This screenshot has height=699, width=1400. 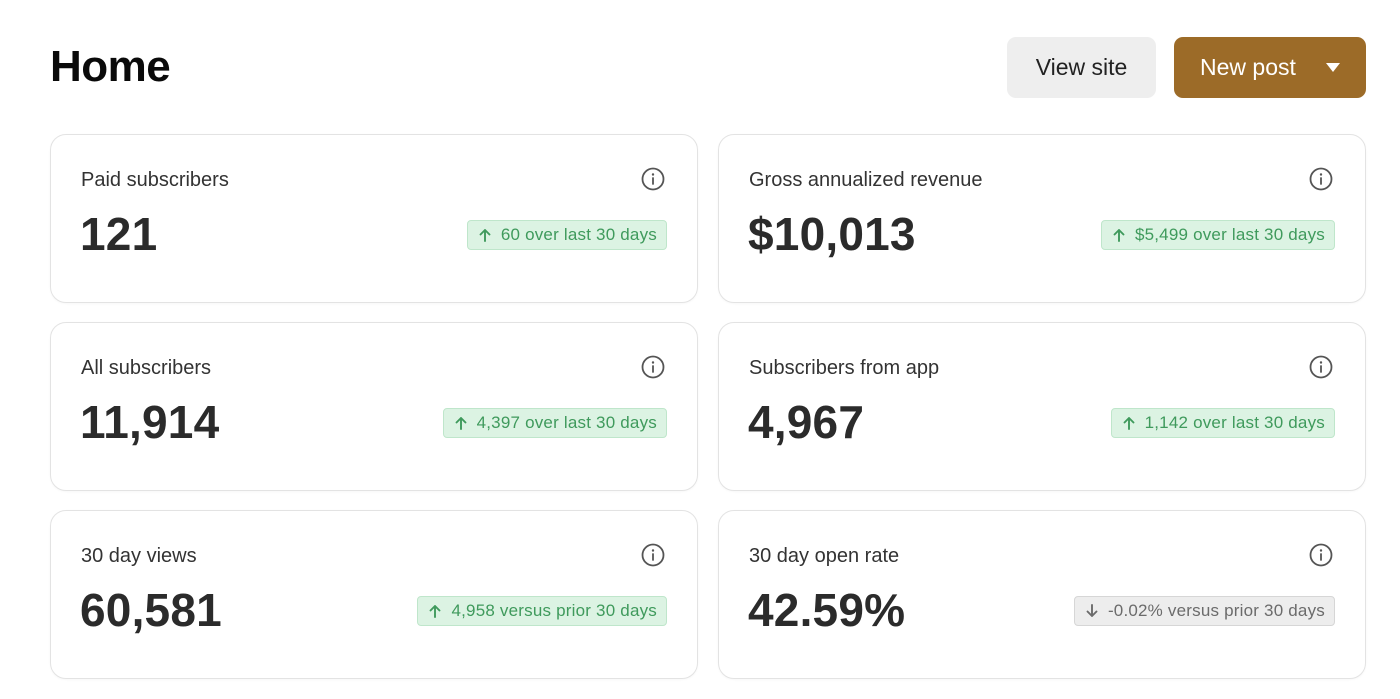 What do you see at coordinates (824, 556) in the screenshot?
I see `stat-label: 30 day open rate` at bounding box center [824, 556].